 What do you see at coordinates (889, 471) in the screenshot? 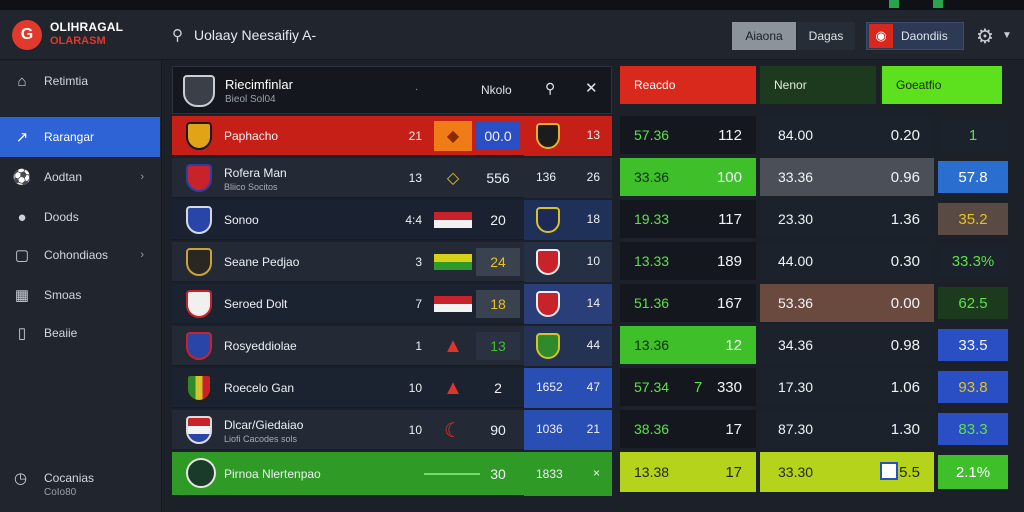
I see `checkbox` at bounding box center [889, 471].